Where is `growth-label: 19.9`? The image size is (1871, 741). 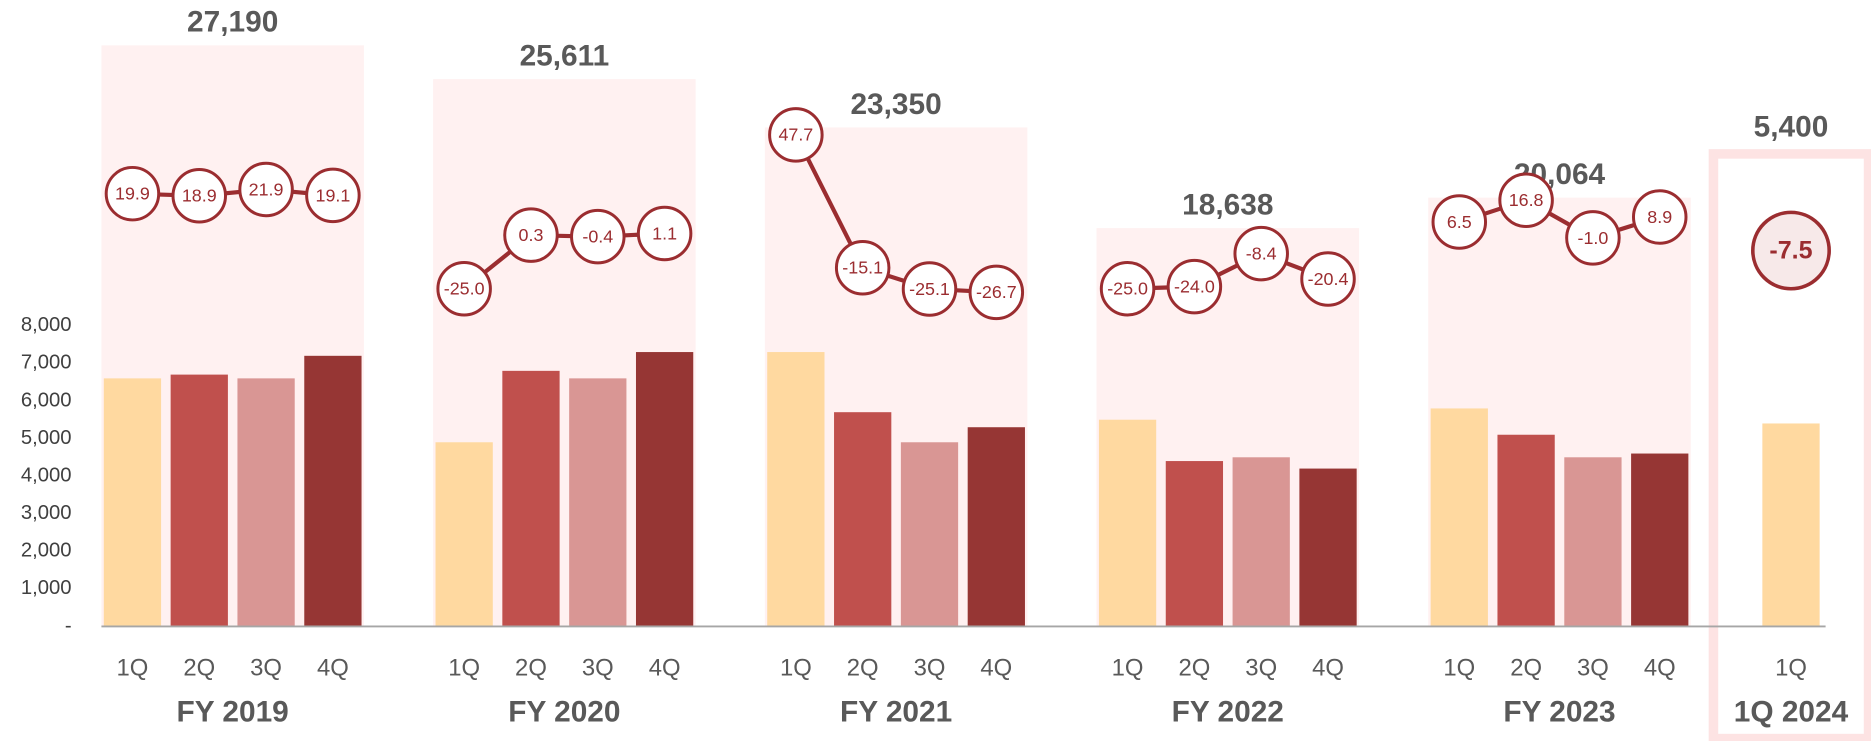
growth-label: 19.9 is located at coordinates (132, 194).